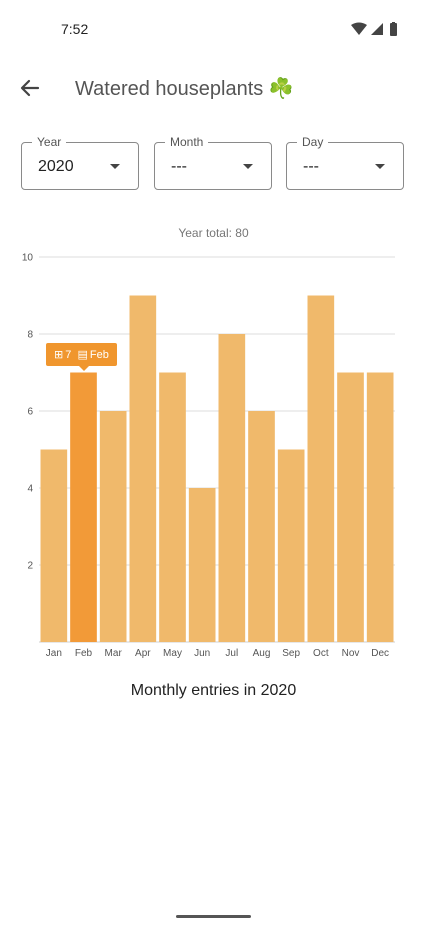 The image size is (427, 926). Describe the element at coordinates (187, 142) in the screenshot. I see `month-select-label: Month` at that location.